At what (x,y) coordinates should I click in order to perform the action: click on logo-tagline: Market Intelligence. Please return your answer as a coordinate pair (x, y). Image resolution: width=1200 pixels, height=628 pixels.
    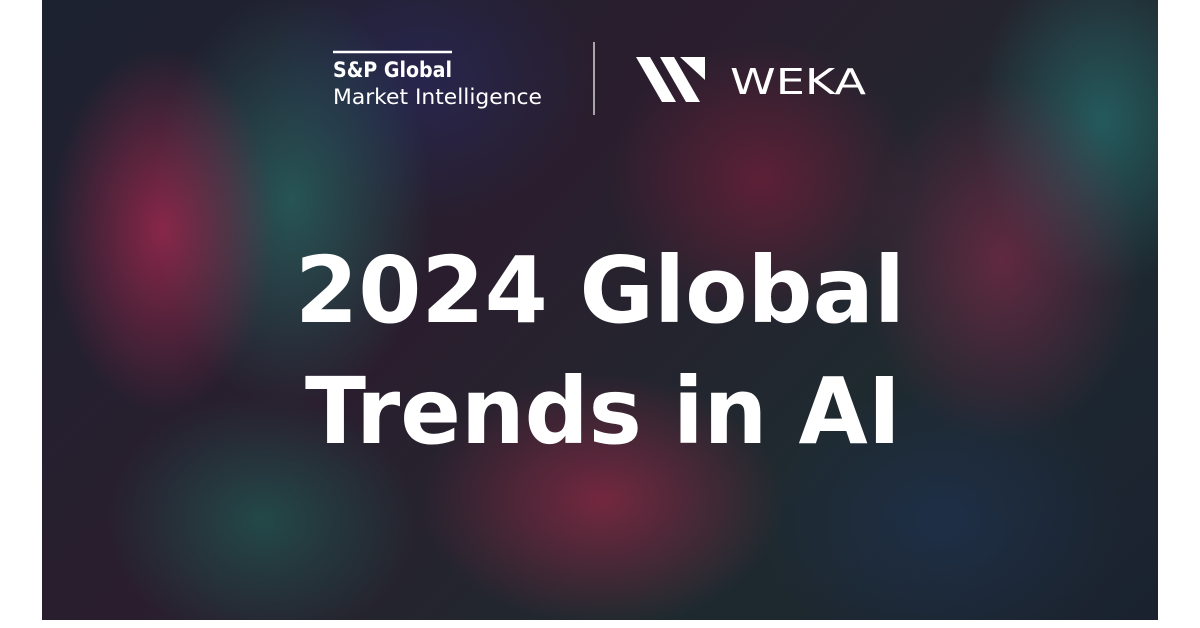
    Looking at the image, I should click on (437, 97).